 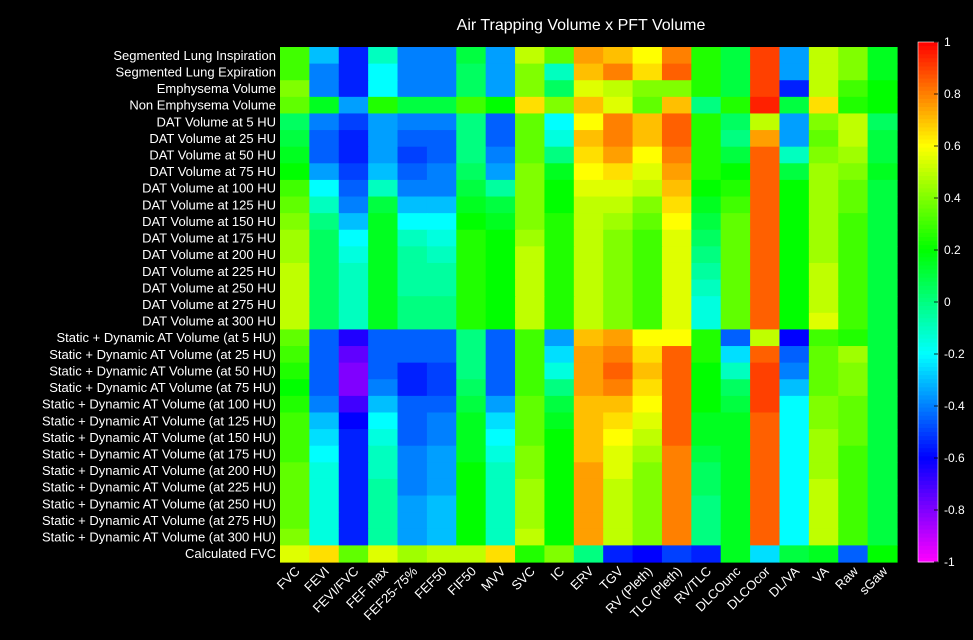 What do you see at coordinates (952, 250) in the screenshot?
I see `colorbar-tick-label: 0.2` at bounding box center [952, 250].